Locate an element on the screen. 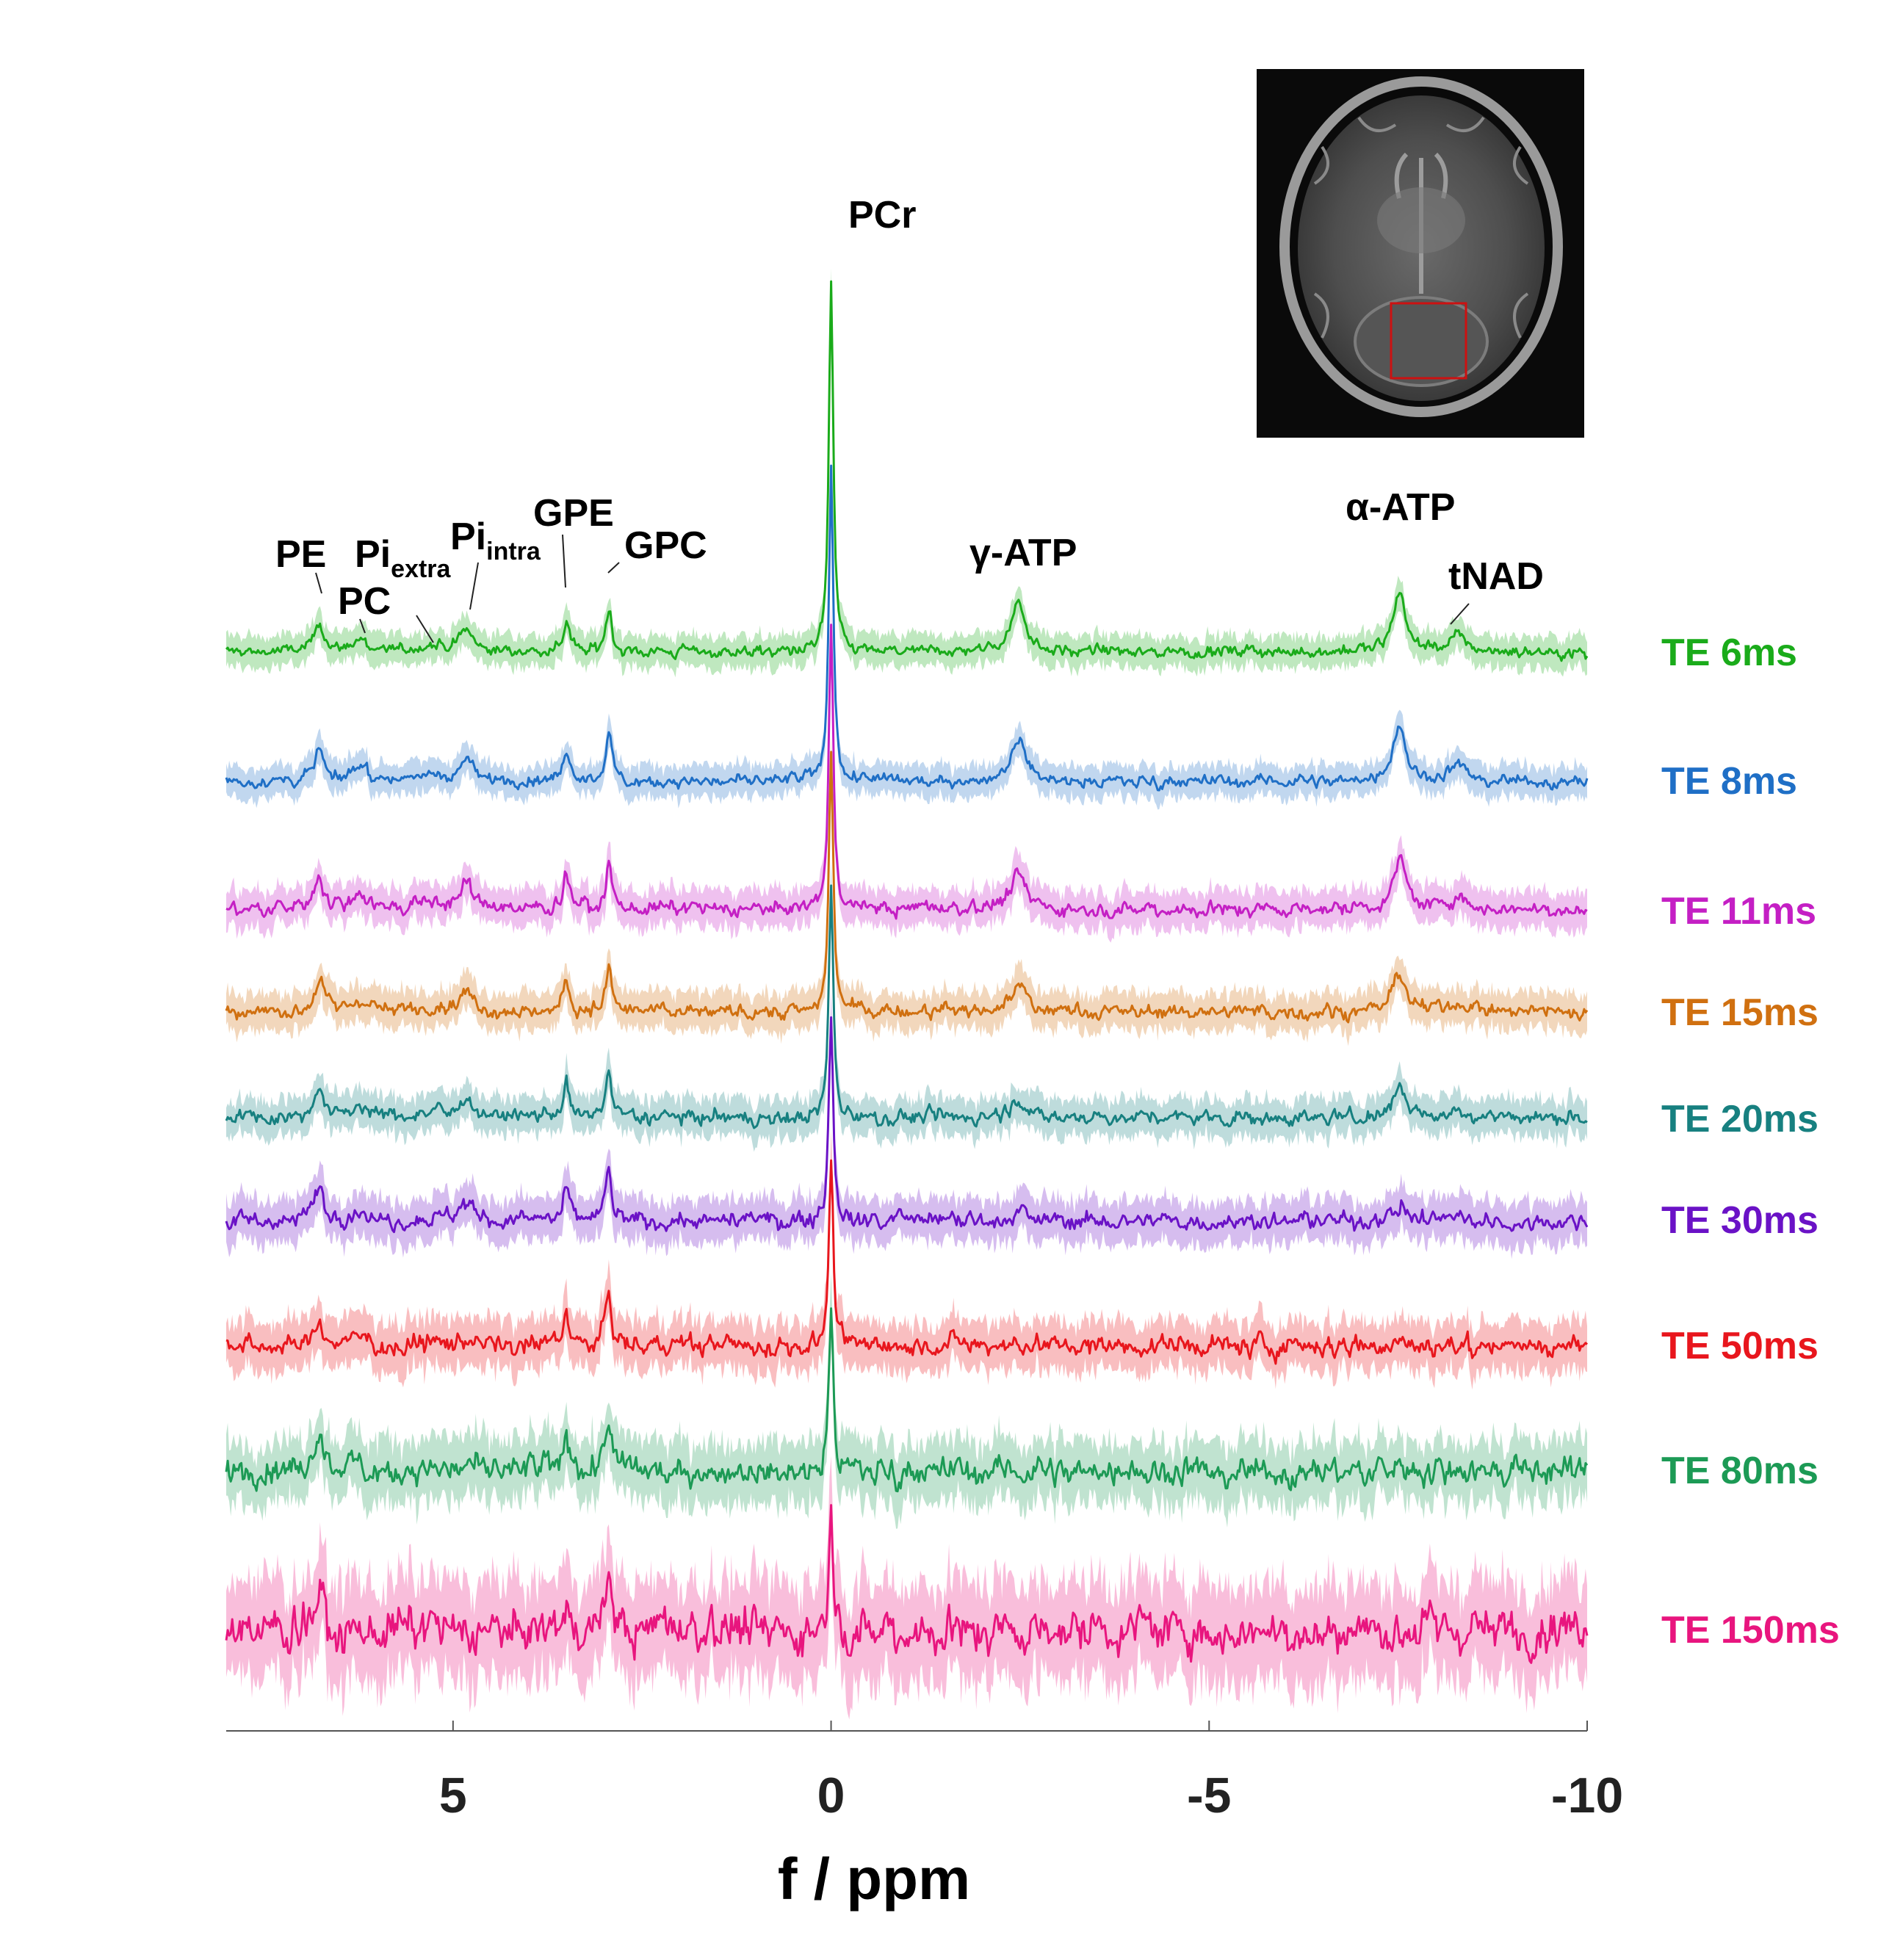 This screenshot has height=1960, width=1878. mri-inset is located at coordinates (1420, 253).